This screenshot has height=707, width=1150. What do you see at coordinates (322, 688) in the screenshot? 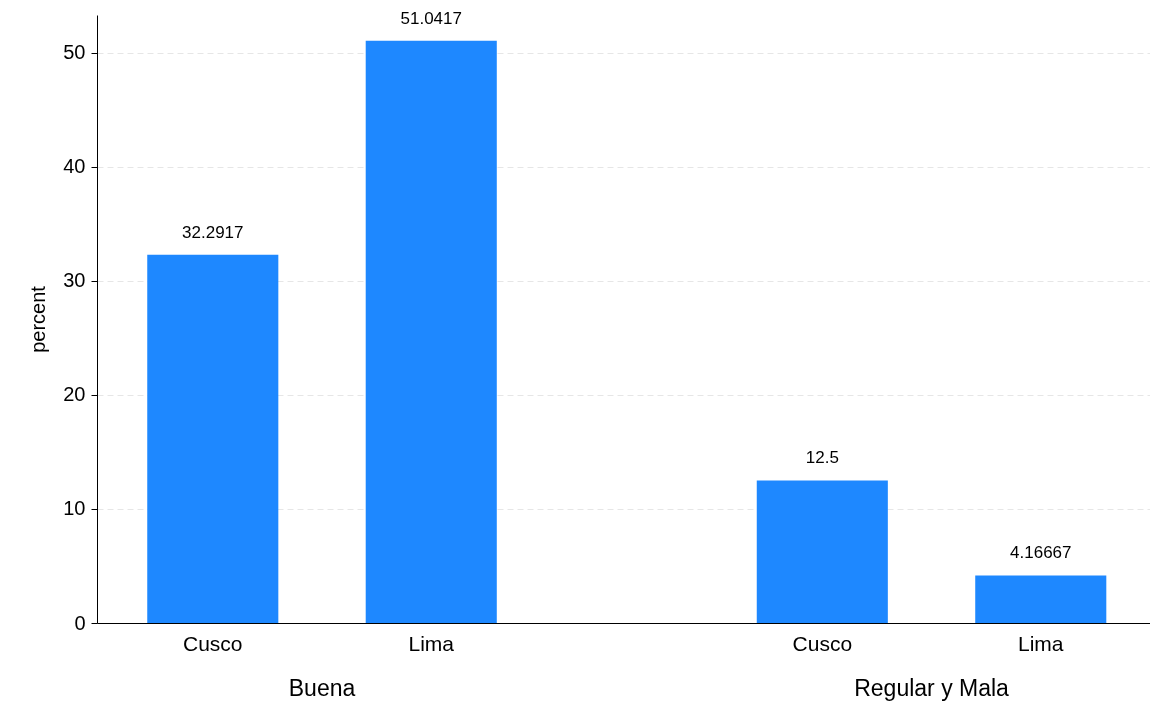
I see `text: Buena` at bounding box center [322, 688].